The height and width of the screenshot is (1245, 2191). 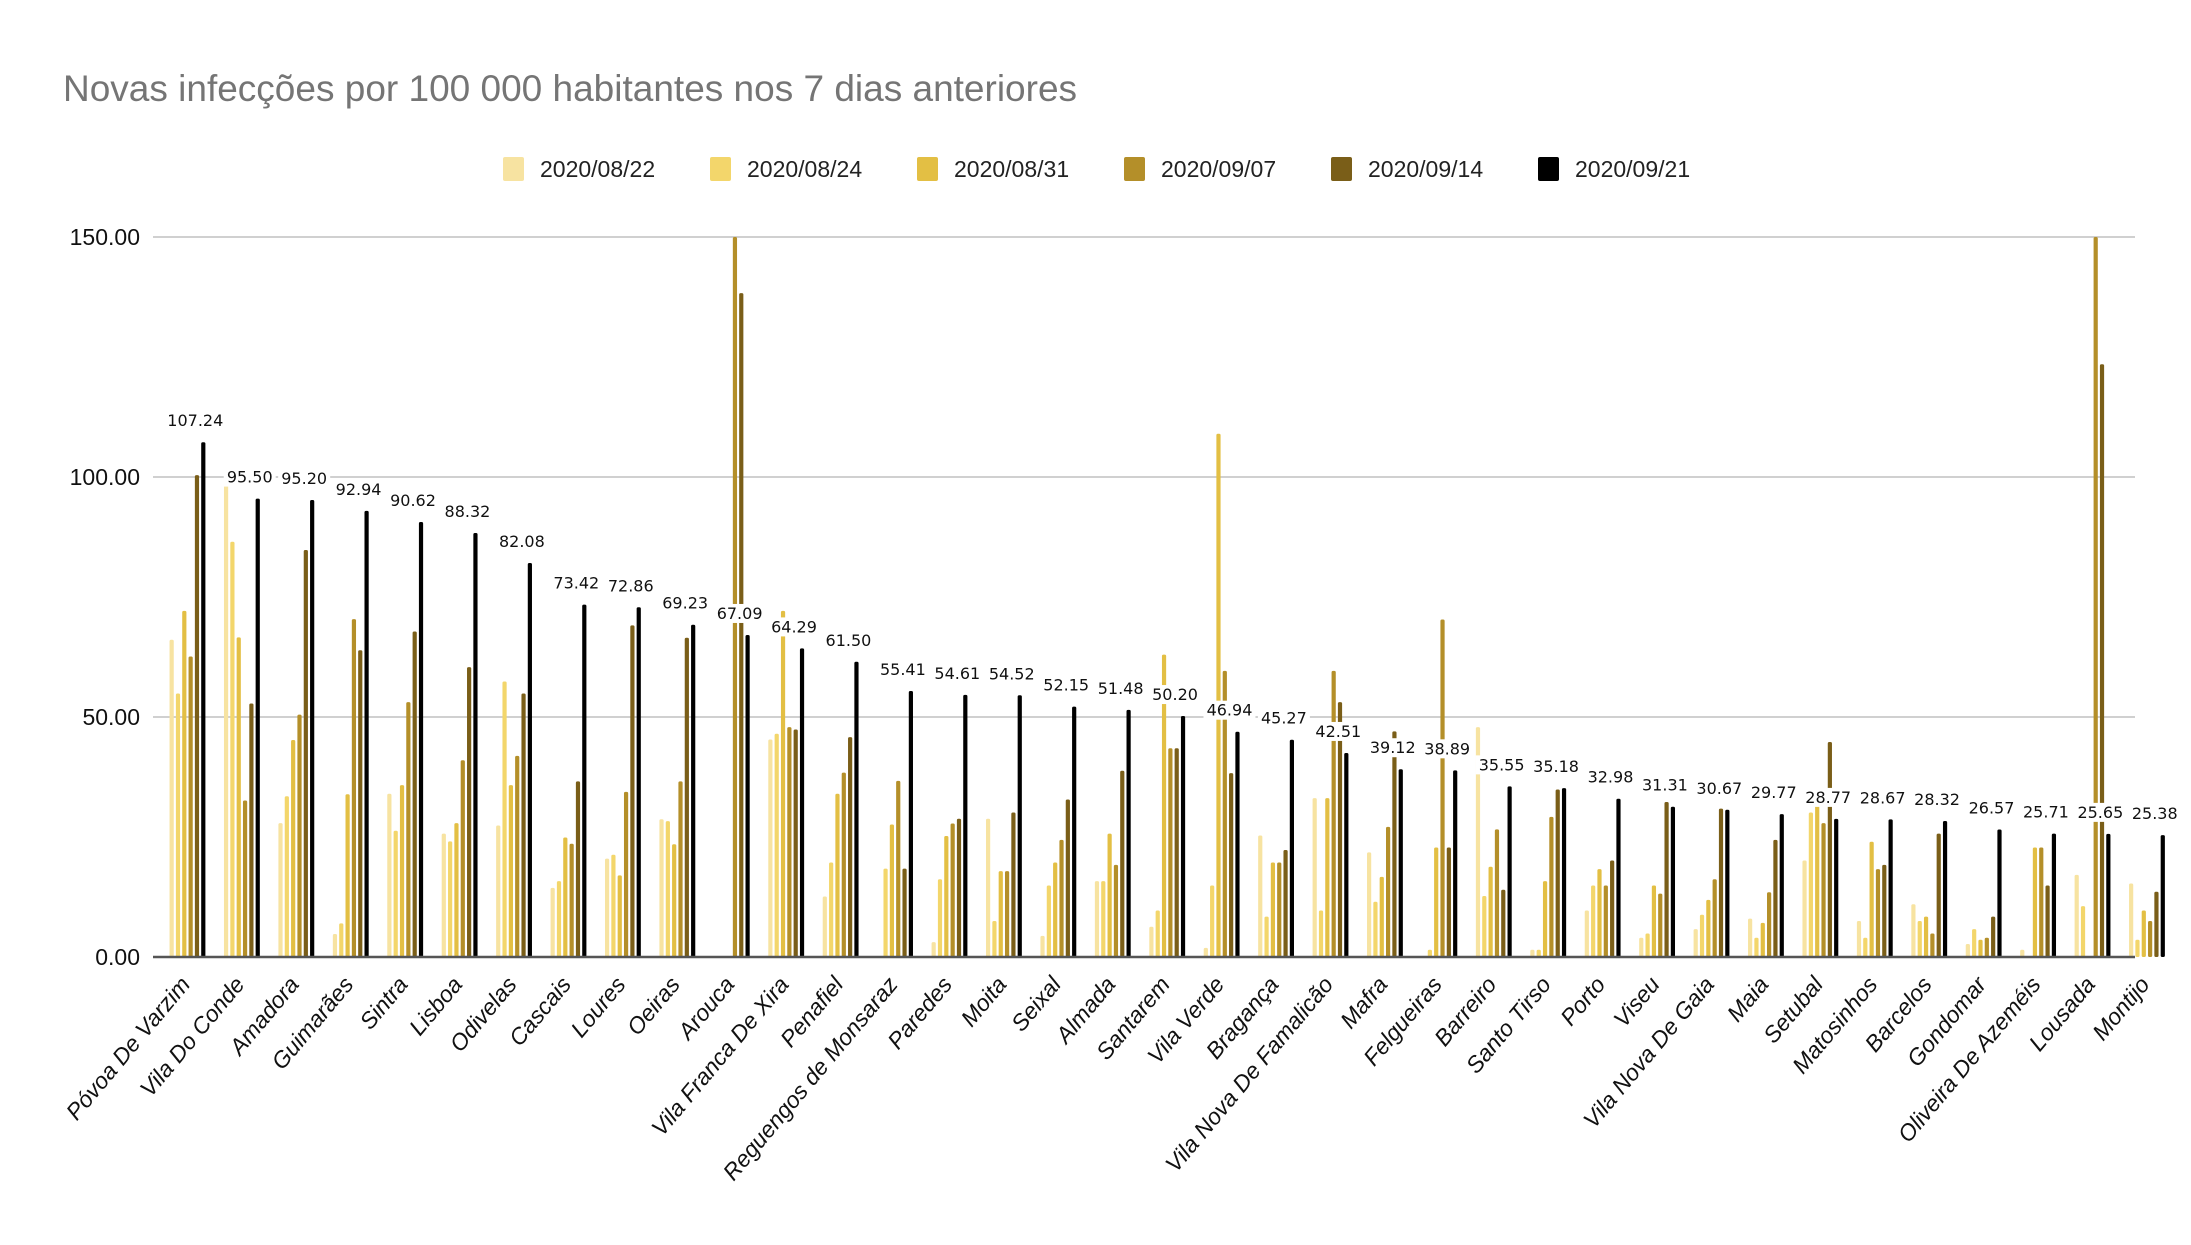 I want to click on legend-label: 2020/08/24, so click(x=804, y=169).